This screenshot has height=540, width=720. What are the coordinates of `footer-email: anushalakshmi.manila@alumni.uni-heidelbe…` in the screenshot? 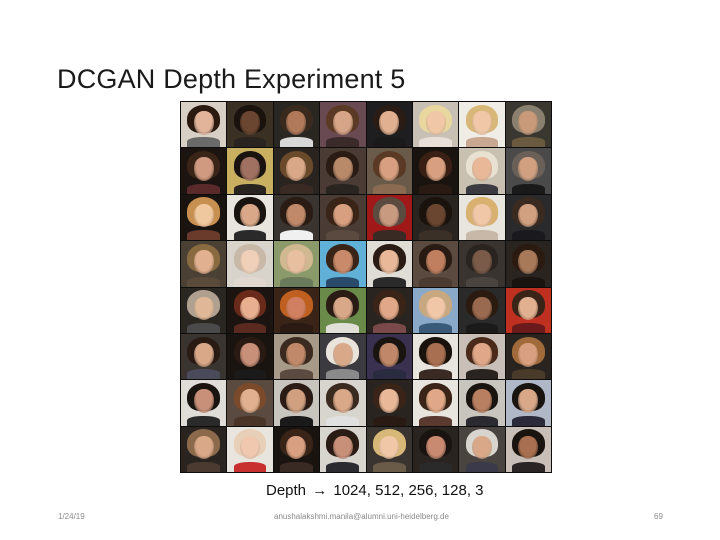 It's located at (361, 516).